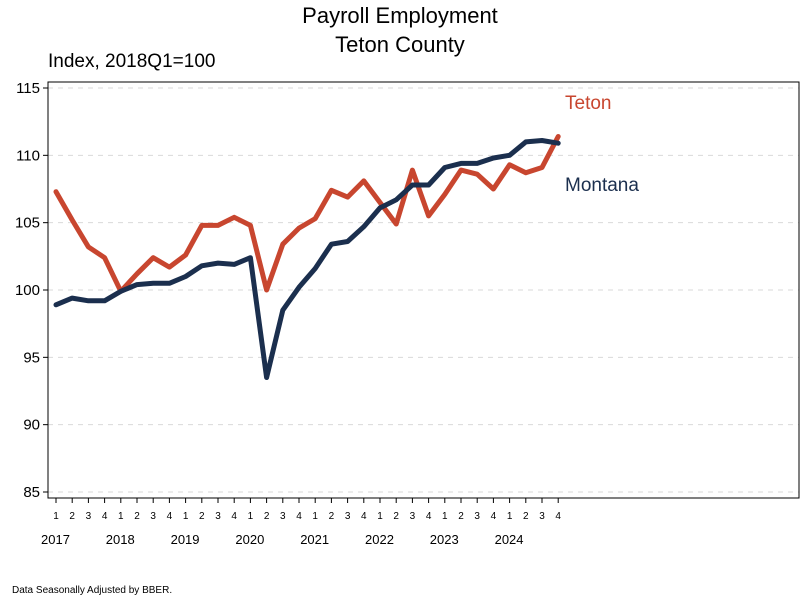  What do you see at coordinates (120, 539) in the screenshot?
I see `x-year-label: 2018` at bounding box center [120, 539].